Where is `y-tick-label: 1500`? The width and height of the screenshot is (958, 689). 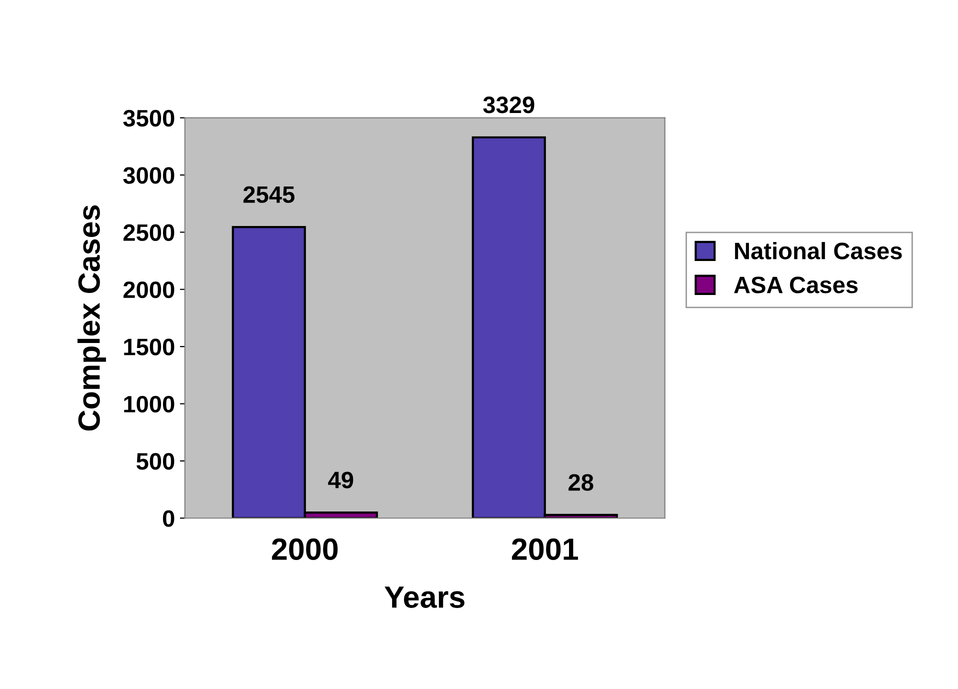
y-tick-label: 1500 is located at coordinates (149, 347).